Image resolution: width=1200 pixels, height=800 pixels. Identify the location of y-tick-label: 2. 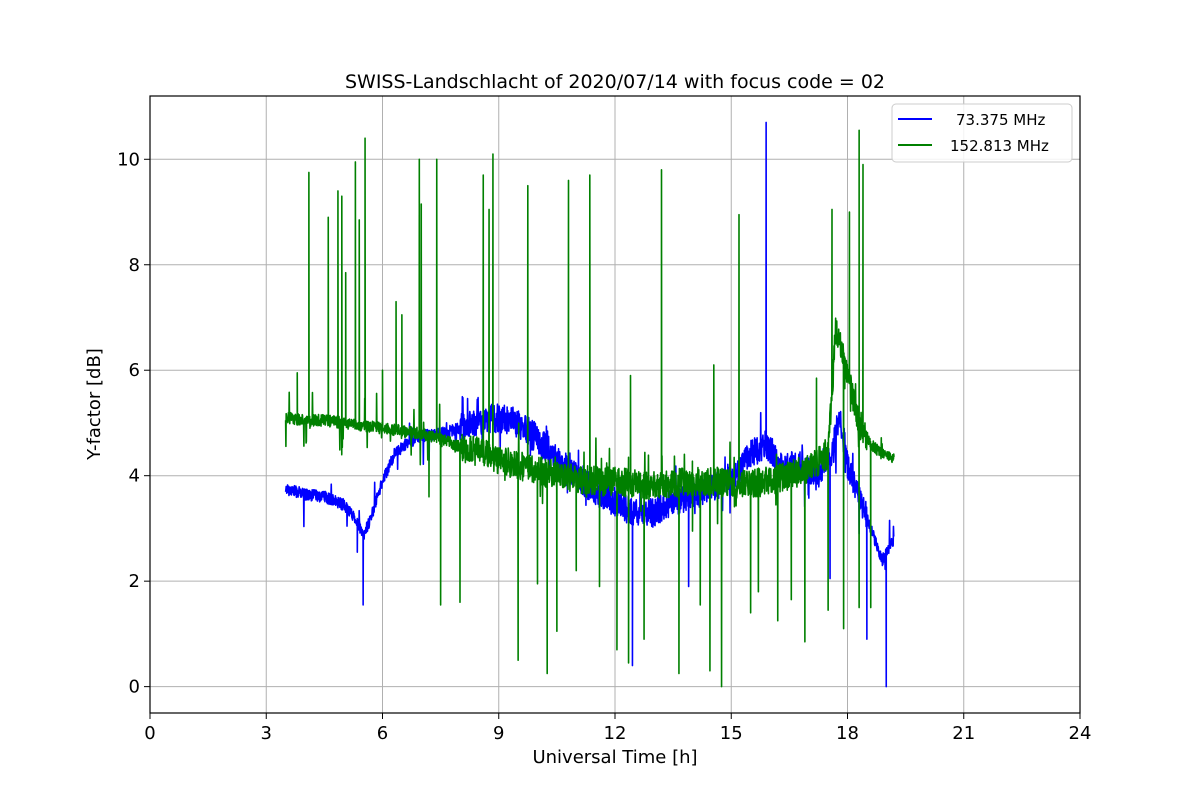
(134, 581).